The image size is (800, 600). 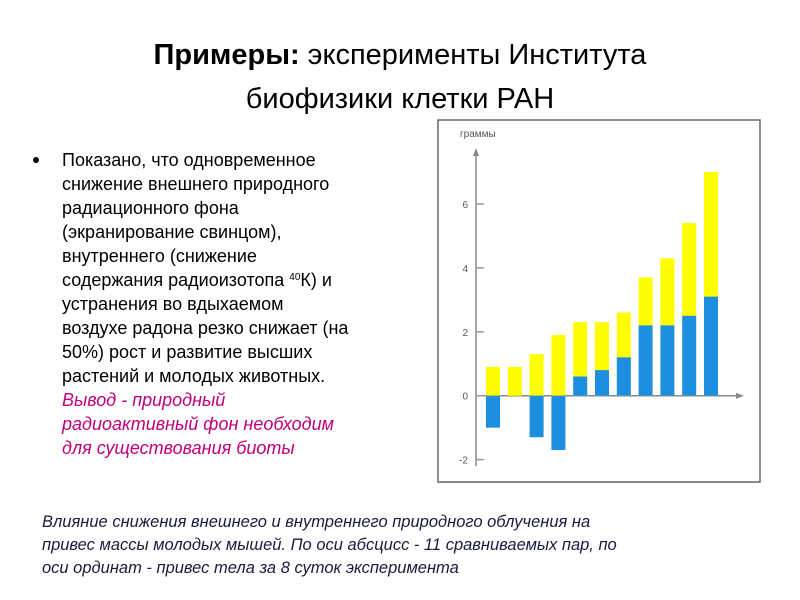 What do you see at coordinates (465, 397) in the screenshot?
I see `y-tick-label: 0` at bounding box center [465, 397].